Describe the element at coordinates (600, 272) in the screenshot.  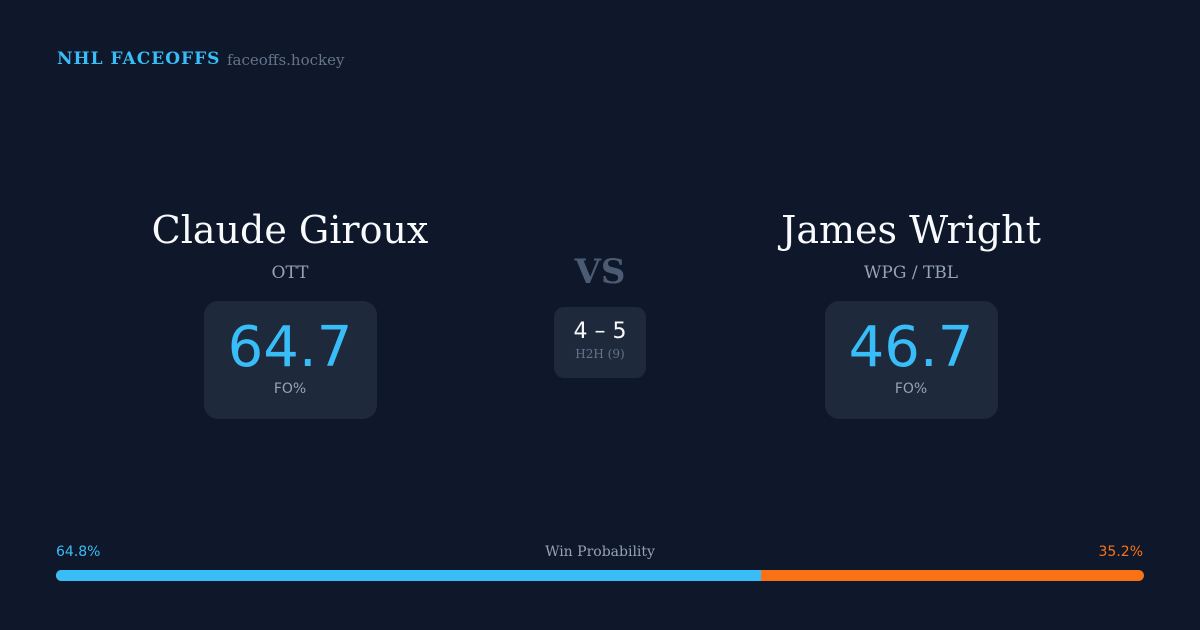
I see `vs-label: VS` at that location.